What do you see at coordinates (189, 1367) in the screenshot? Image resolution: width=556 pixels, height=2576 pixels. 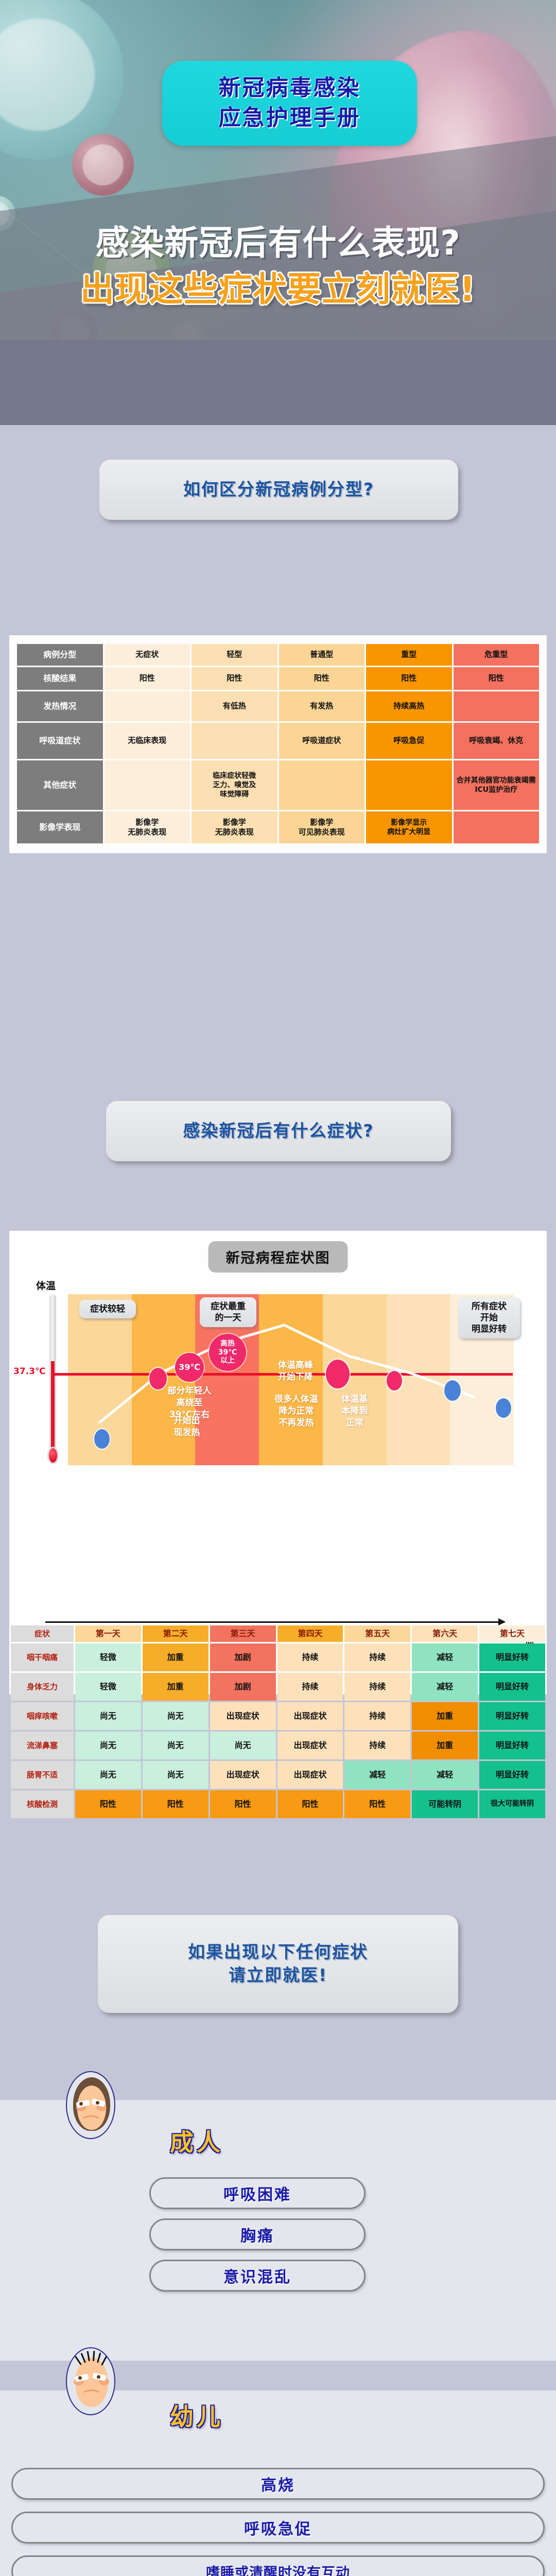 I see `chart-bubble-39: 39℃` at bounding box center [189, 1367].